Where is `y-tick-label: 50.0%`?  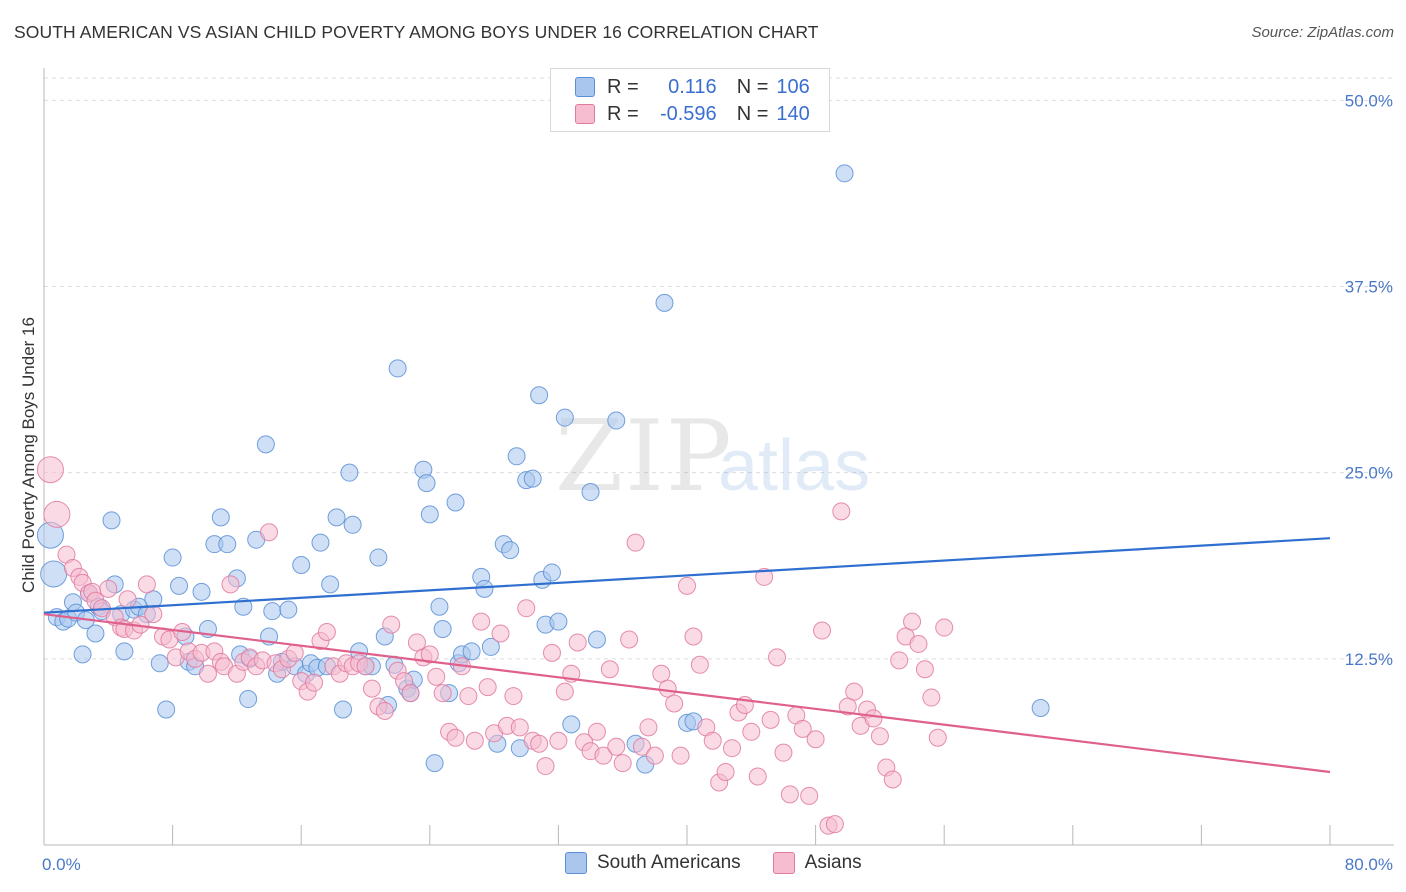
y-tick-label: 50.0% is located at coordinates (1369, 100).